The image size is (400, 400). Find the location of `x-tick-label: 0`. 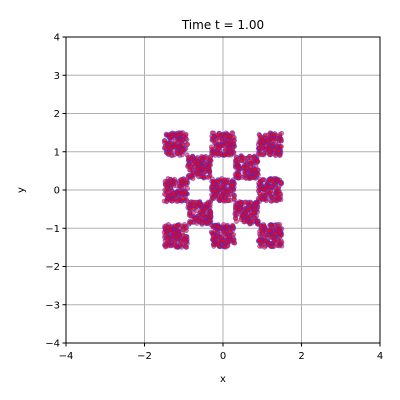

x-tick-label: 0 is located at coordinates (223, 356).